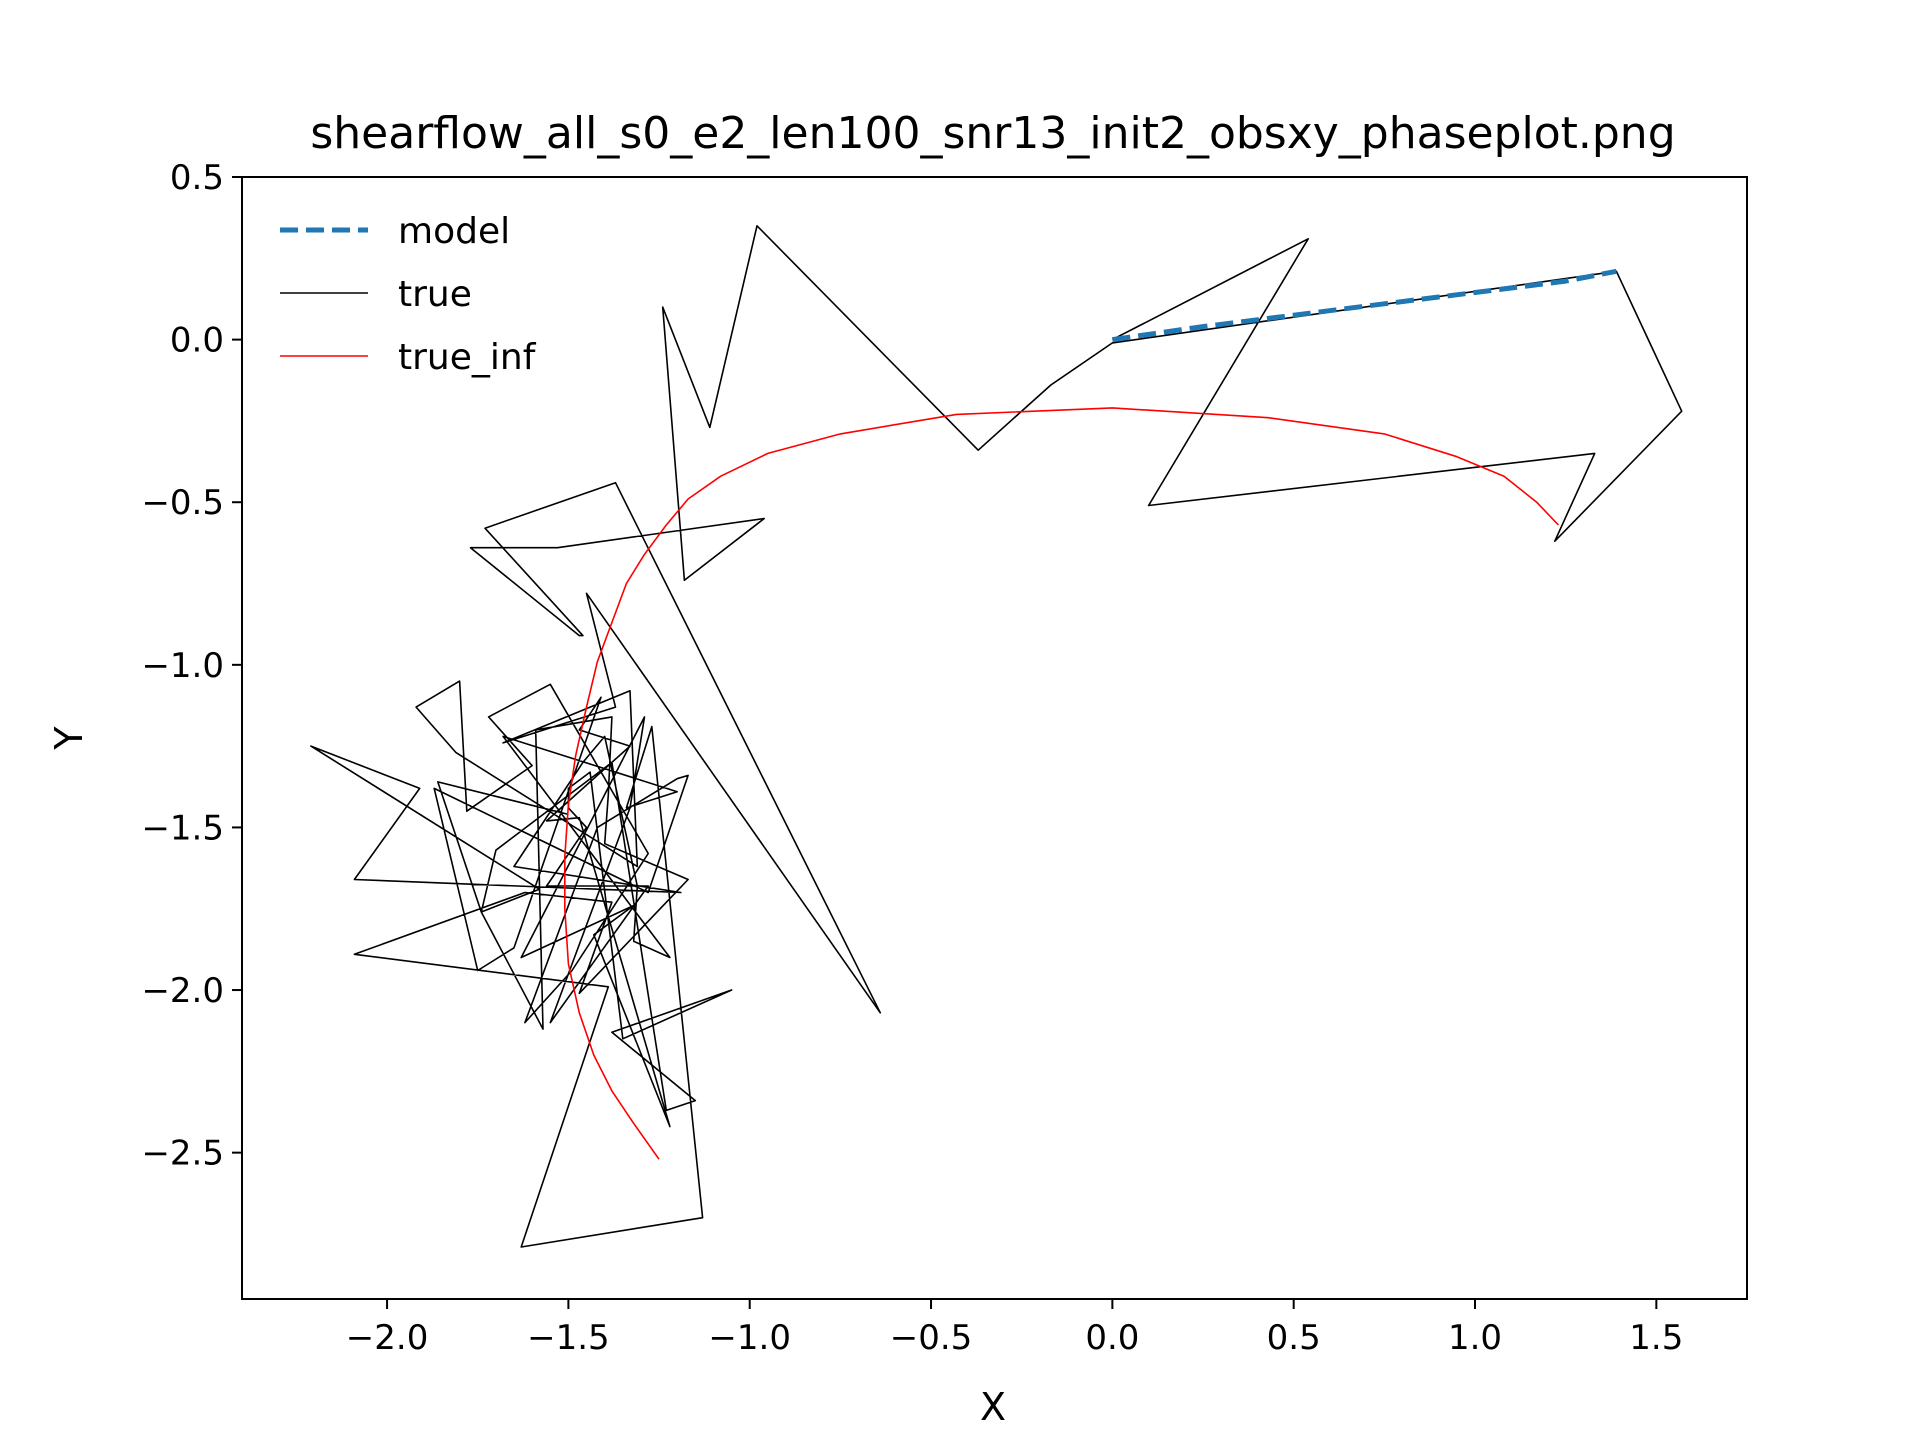 The height and width of the screenshot is (1440, 1920). What do you see at coordinates (1294, 1338) in the screenshot?
I see `x-tick-label: 0.5` at bounding box center [1294, 1338].